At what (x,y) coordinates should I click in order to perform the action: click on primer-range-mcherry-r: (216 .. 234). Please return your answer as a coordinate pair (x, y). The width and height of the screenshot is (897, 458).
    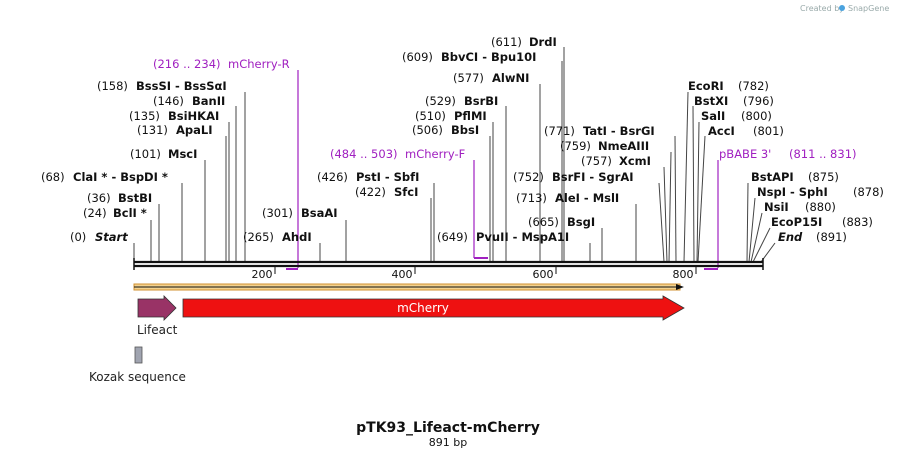
    Looking at the image, I should click on (187, 64).